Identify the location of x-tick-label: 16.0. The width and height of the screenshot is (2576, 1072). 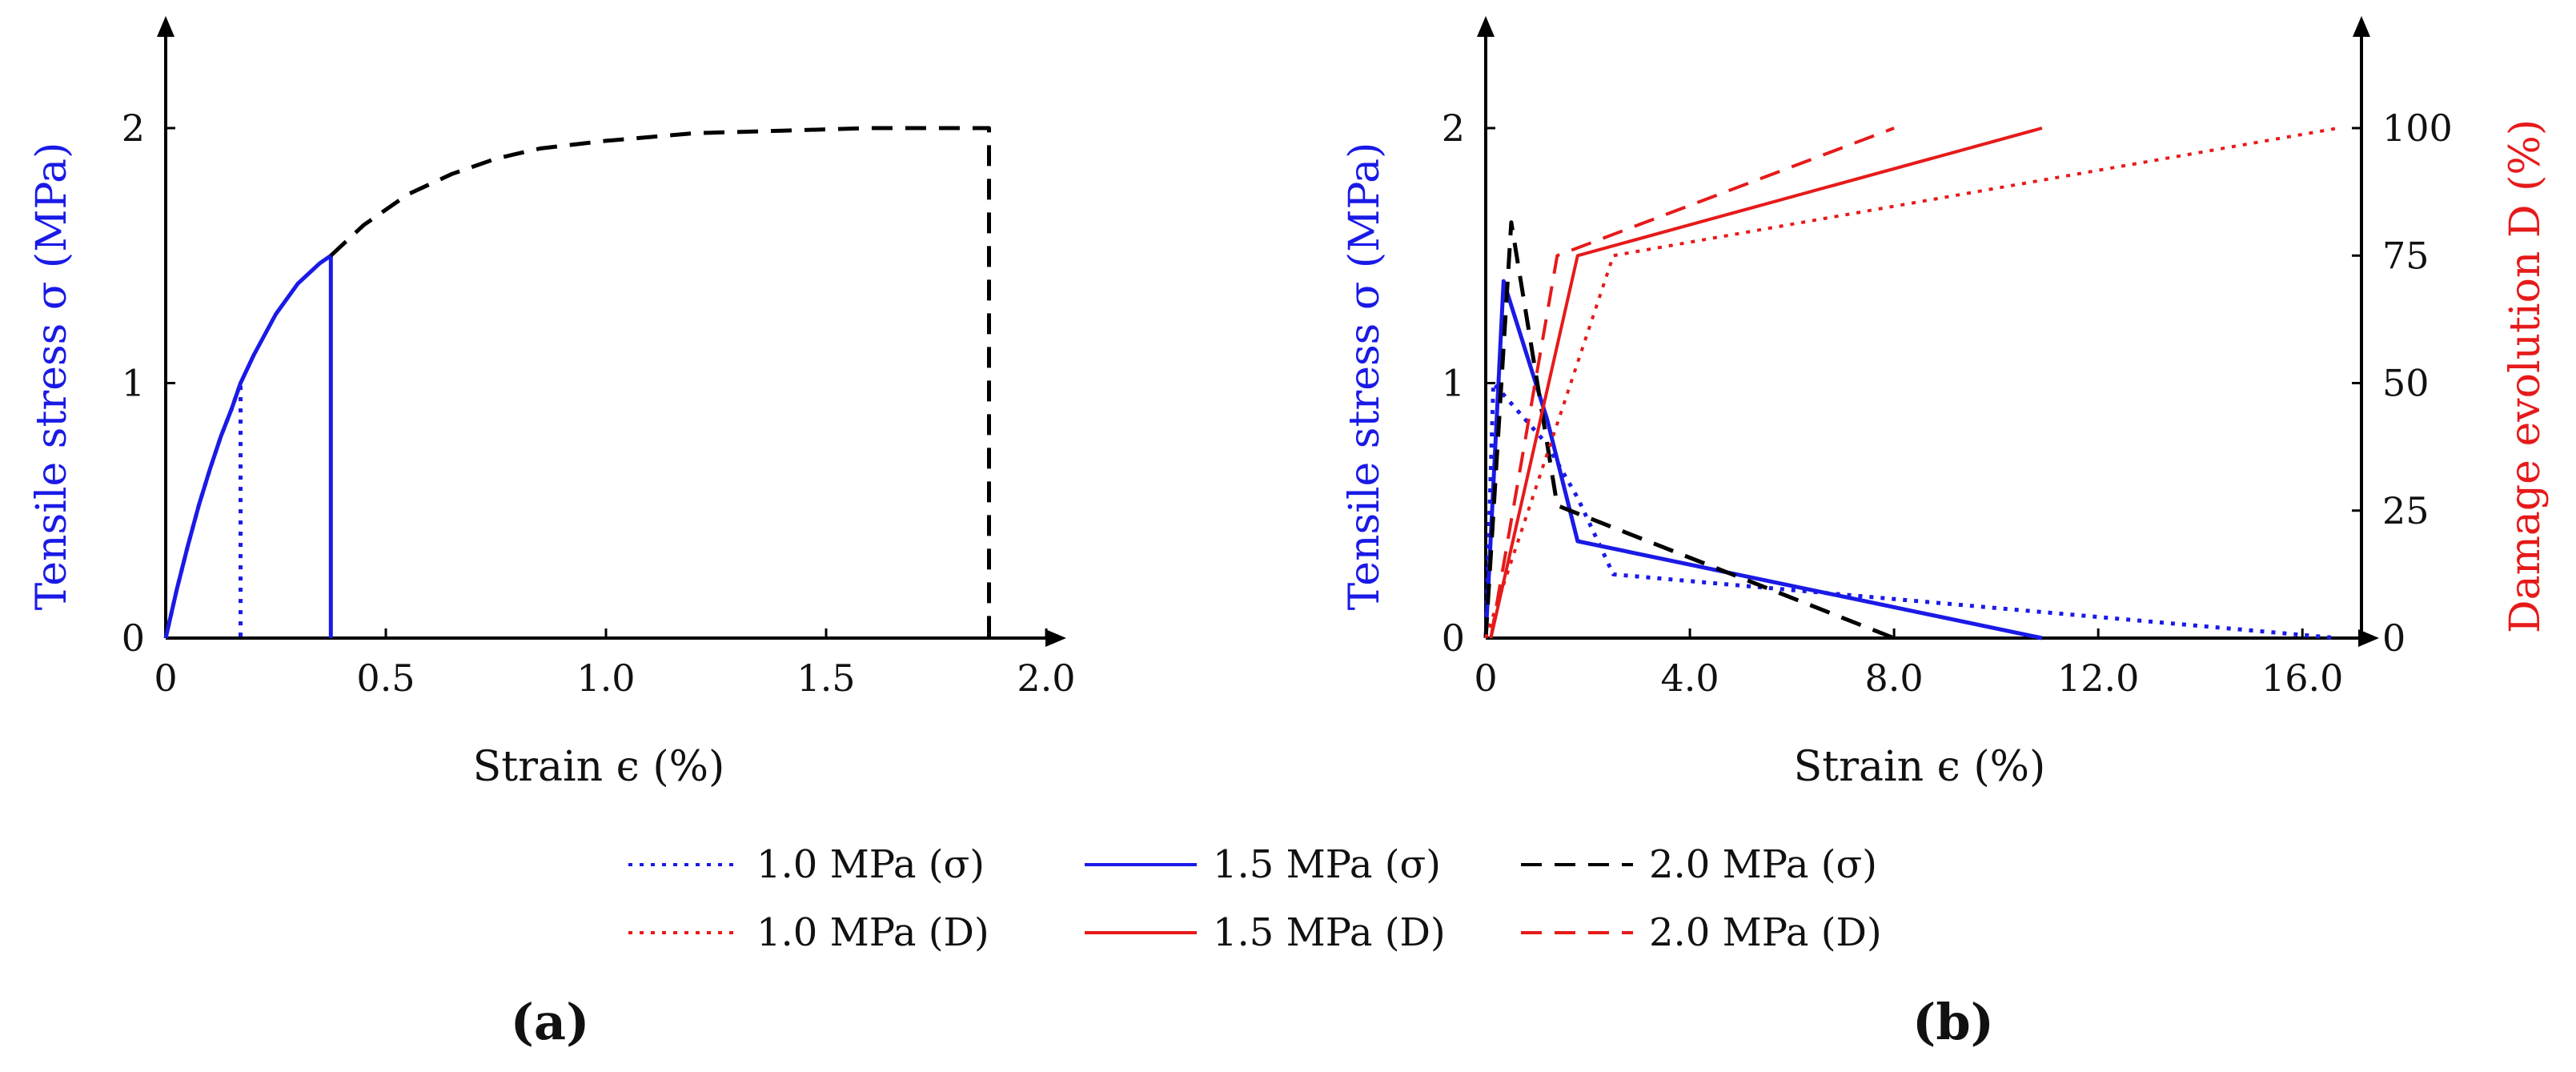
(2302, 678).